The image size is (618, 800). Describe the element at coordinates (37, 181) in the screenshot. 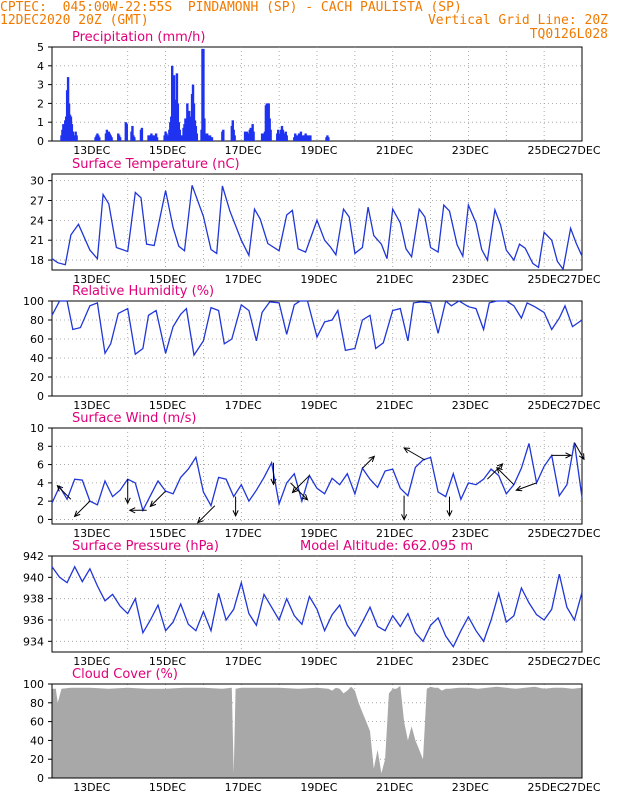

I see `y-tick-label: 30` at that location.